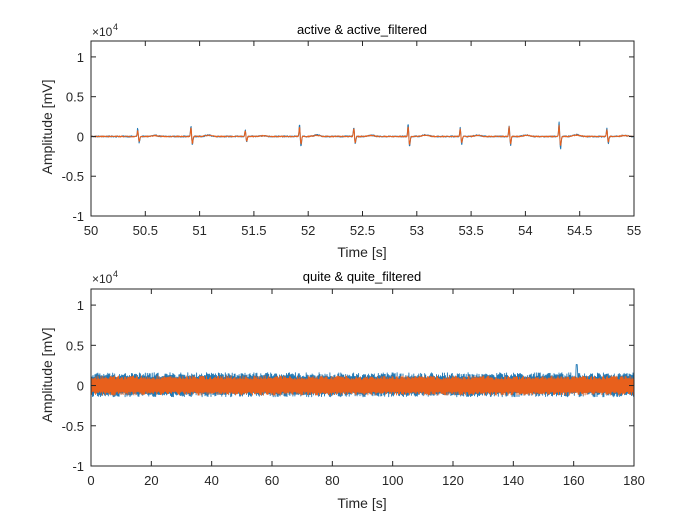 The image size is (700, 525). What do you see at coordinates (253, 230) in the screenshot?
I see `x-tick-label: 51.5` at bounding box center [253, 230].